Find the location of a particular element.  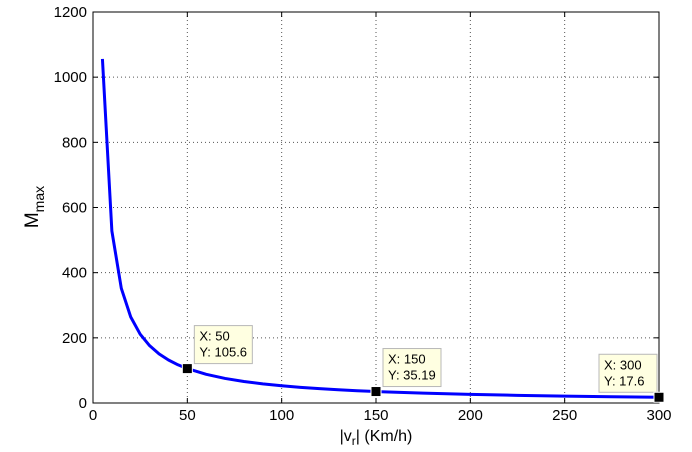

y-tick-label: 800 is located at coordinates (74, 142).